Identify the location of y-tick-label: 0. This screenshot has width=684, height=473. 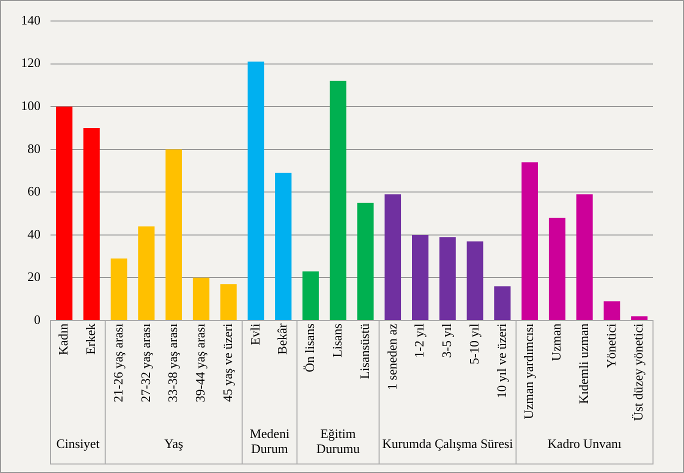
(37, 319).